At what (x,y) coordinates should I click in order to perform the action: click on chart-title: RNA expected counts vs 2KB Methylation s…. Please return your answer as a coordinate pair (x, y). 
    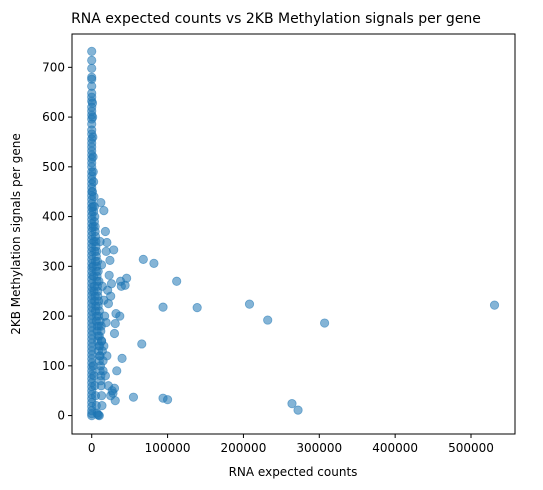
    Looking at the image, I should click on (276, 19).